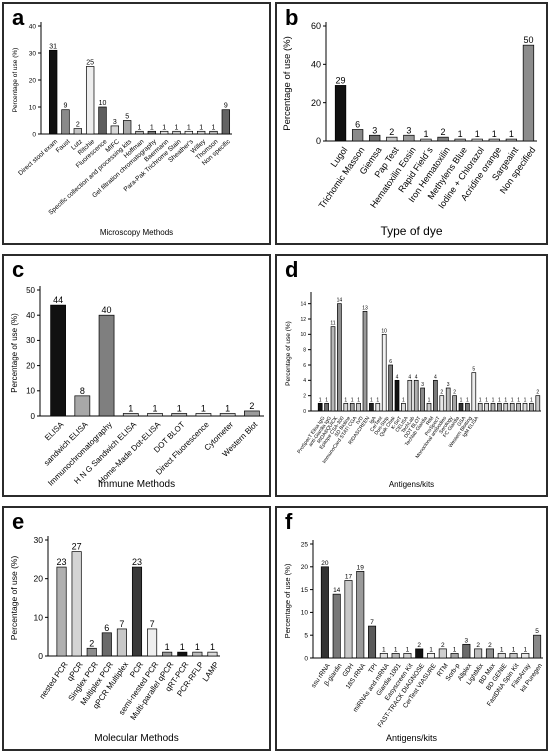 The width and height of the screenshot is (550, 754). What do you see at coordinates (361, 567) in the screenshot?
I see `bar-value-label: 19` at bounding box center [361, 567].